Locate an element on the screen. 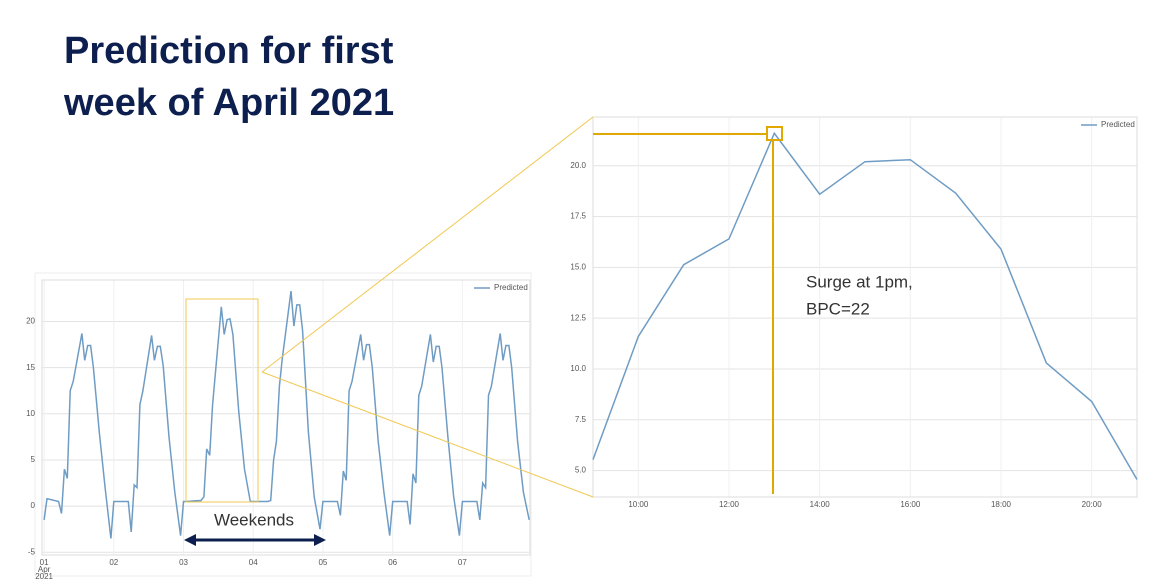 Image resolution: width=1153 pixels, height=586 pixels. x-tick-label-line: 03 is located at coordinates (183, 562).